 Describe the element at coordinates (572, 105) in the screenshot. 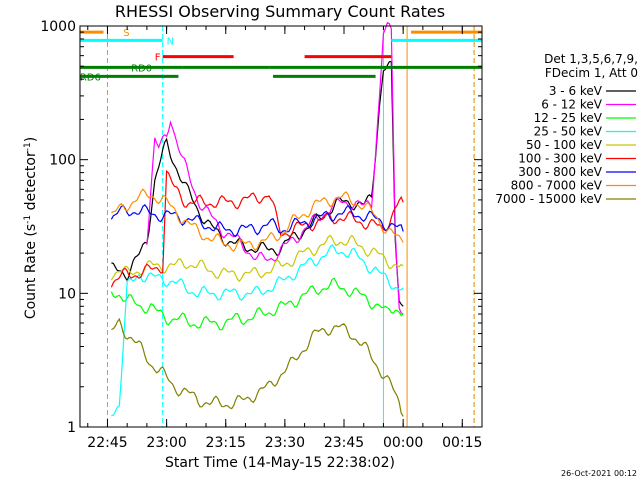

I see `legend-label-6-12-kev: 6 - 12 keV` at that location.